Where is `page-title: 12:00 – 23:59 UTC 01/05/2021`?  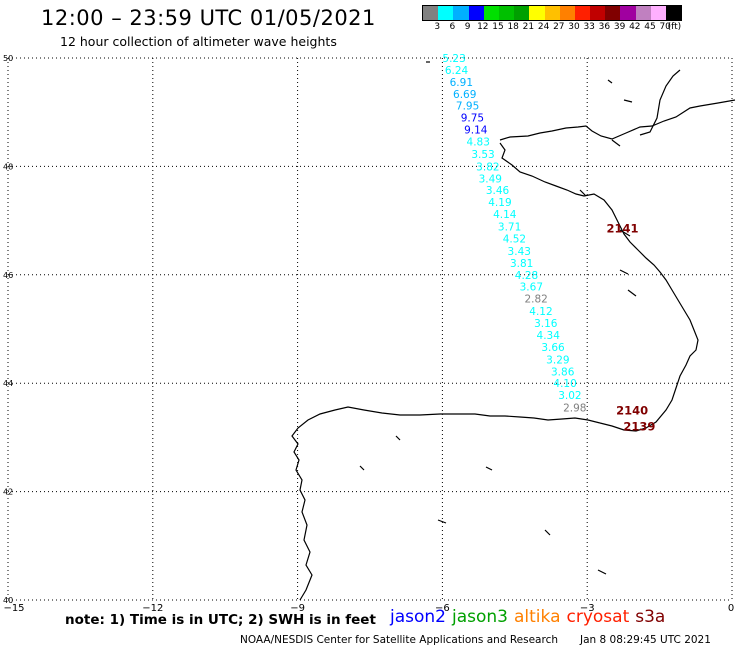 page-title: 12:00 – 23:59 UTC 01/05/2021 is located at coordinates (208, 18).